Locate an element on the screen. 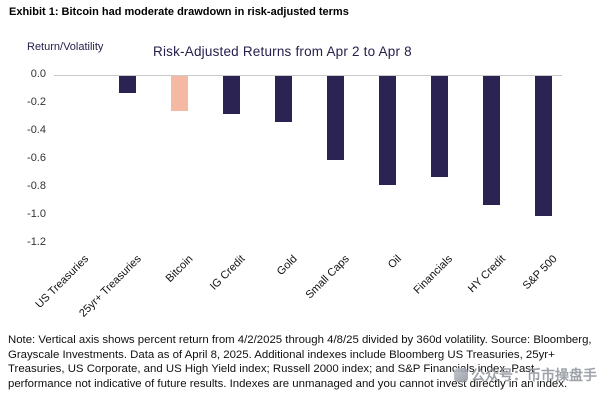 Image resolution: width=600 pixels, height=408 pixels. bar-small-caps is located at coordinates (335, 118).